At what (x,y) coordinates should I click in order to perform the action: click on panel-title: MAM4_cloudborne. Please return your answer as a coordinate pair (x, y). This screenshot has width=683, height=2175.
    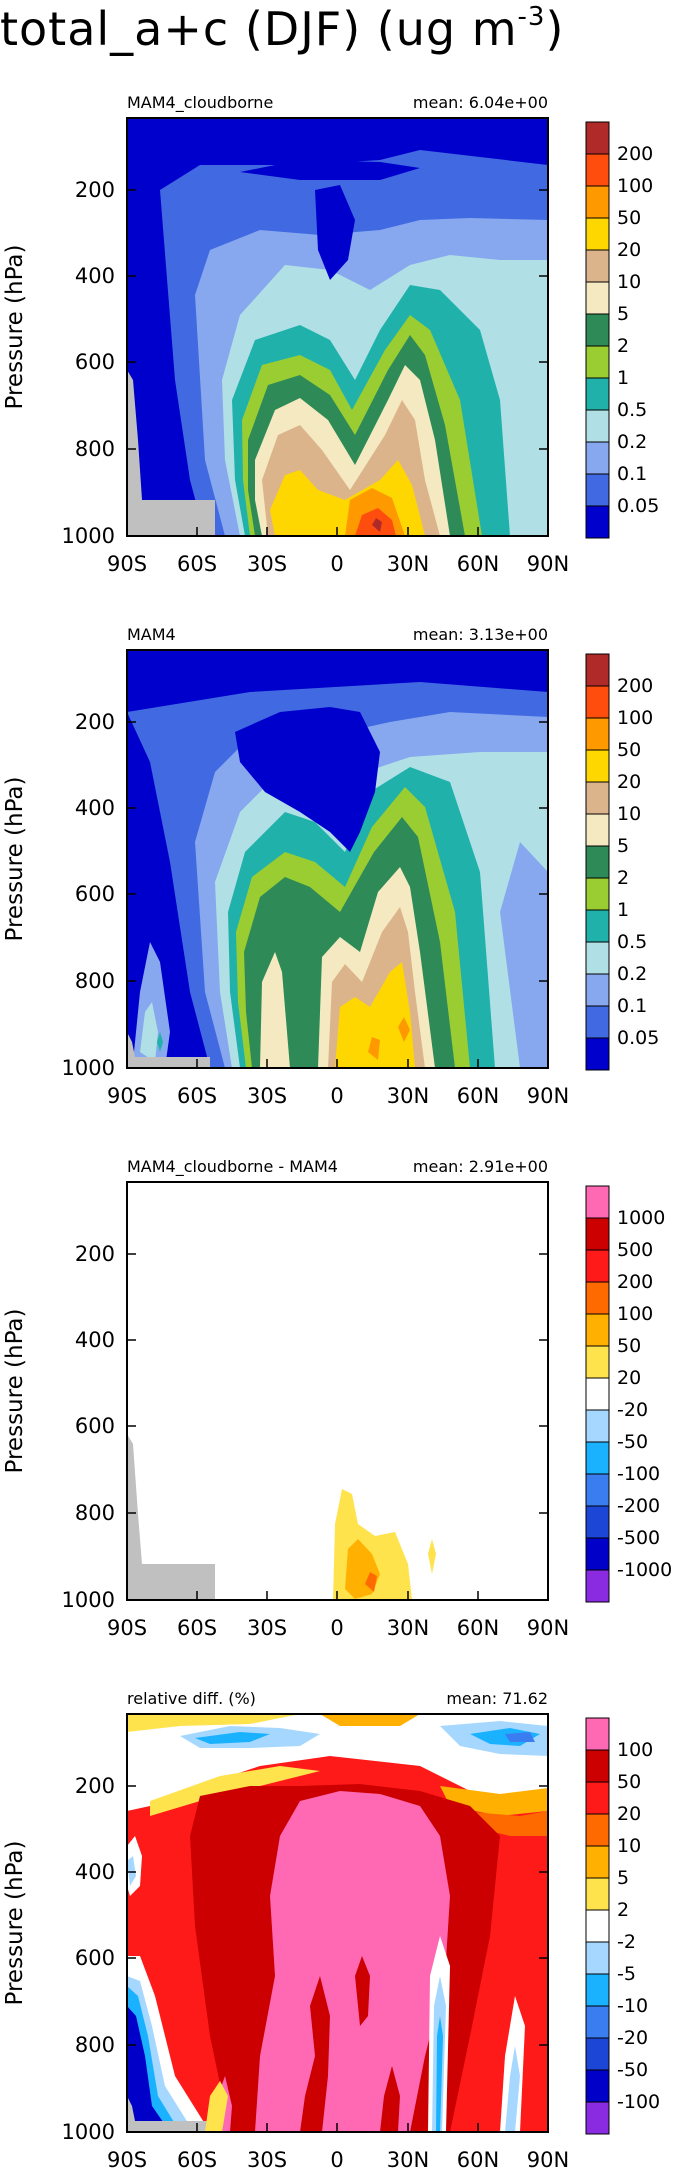
    Looking at the image, I should click on (200, 103).